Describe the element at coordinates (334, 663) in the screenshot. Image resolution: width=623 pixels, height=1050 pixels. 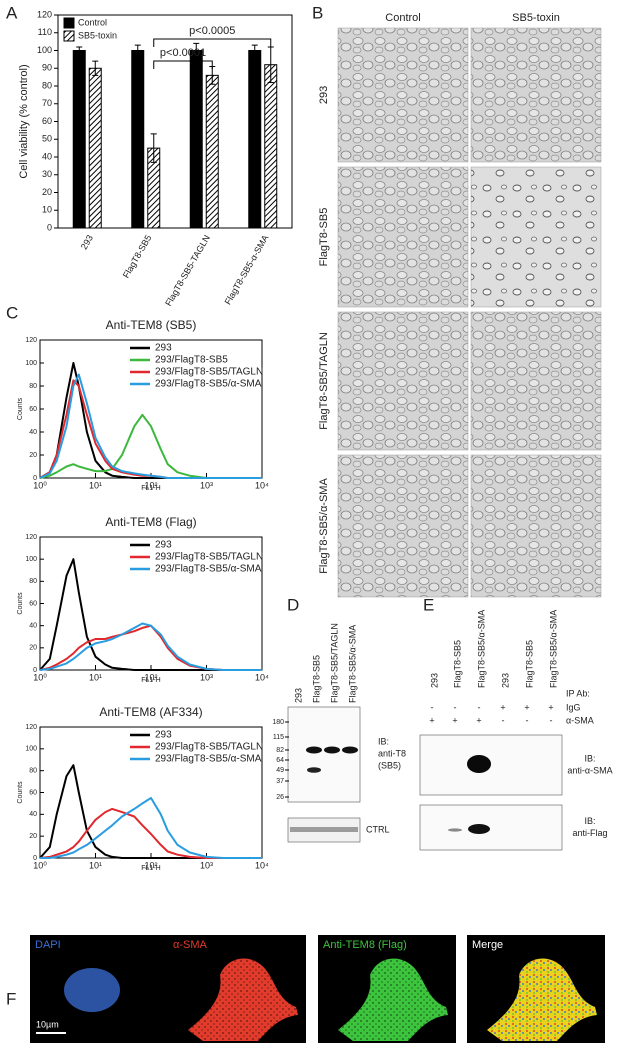
I see `lane-label: FlagT8-SB5/TAGLN` at that location.